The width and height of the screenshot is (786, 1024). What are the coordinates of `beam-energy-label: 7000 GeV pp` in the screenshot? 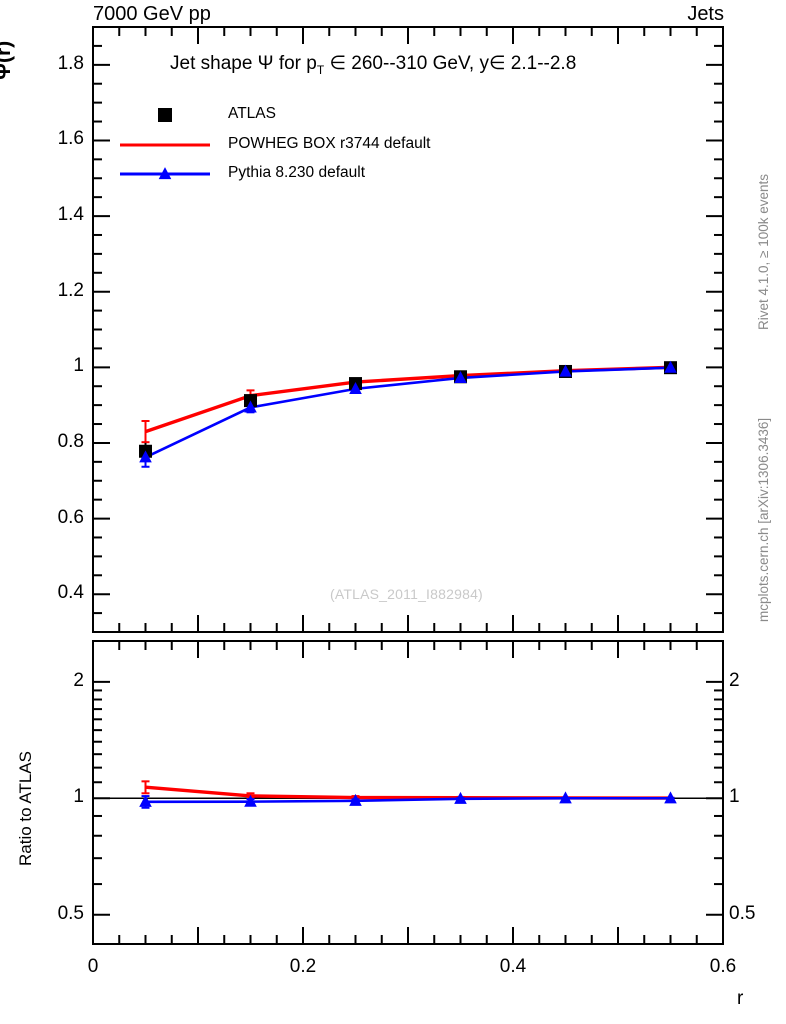 It's located at (152, 14).